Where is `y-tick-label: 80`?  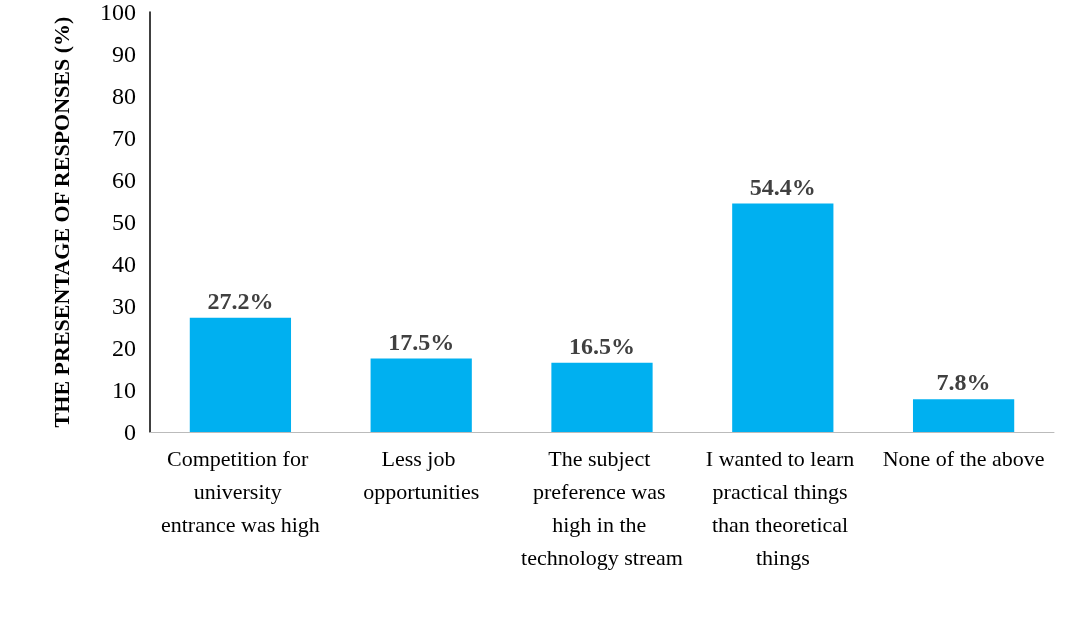
y-tick-label: 80 is located at coordinates (124, 96).